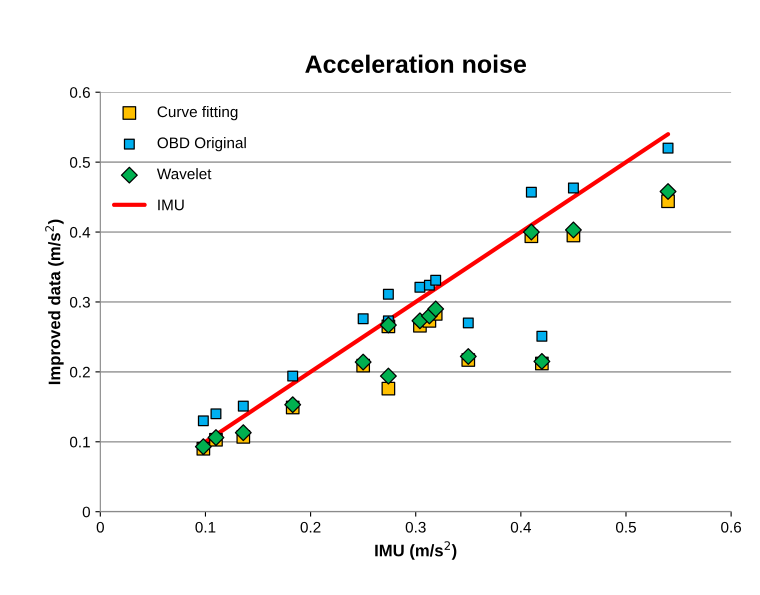 The width and height of the screenshot is (760, 595). I want to click on x-tick-label: 0.5, so click(626, 527).